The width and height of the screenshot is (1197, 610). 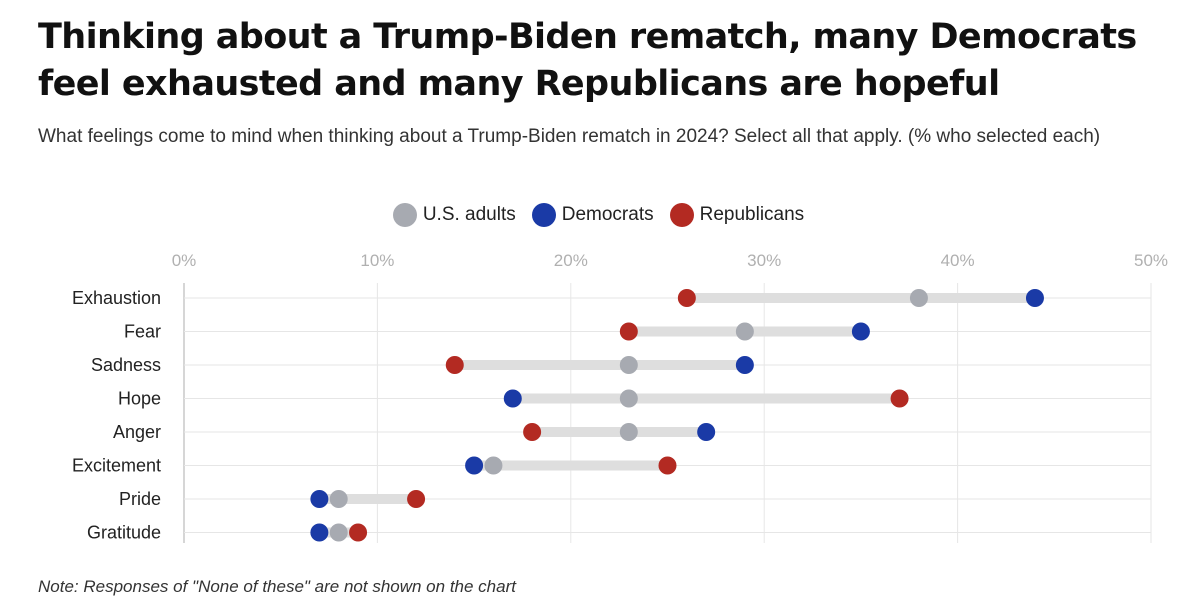 What do you see at coordinates (184, 260) in the screenshot?
I see `x-tick-label-0: 0%` at bounding box center [184, 260].